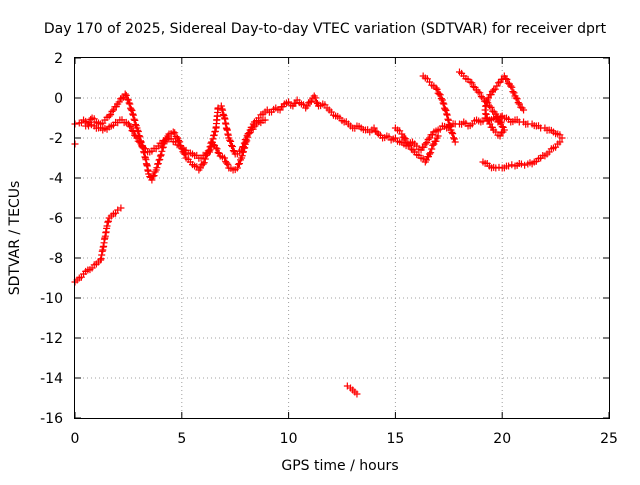  I want to click on y-tick-label: -10, so click(51, 299).